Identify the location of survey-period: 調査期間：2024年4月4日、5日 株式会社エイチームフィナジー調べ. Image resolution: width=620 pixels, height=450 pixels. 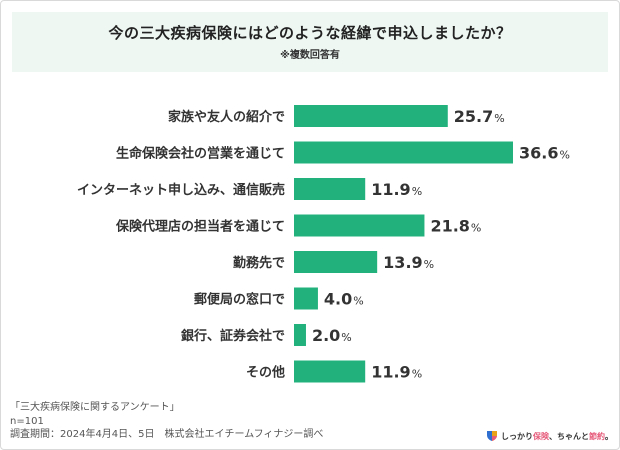
(167, 434).